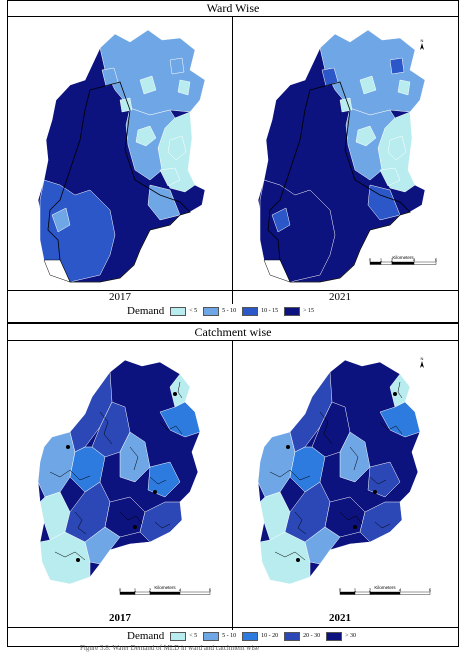 This screenshot has height=652, width=466. I want to click on ward-legend-item: > 15, so click(299, 311).